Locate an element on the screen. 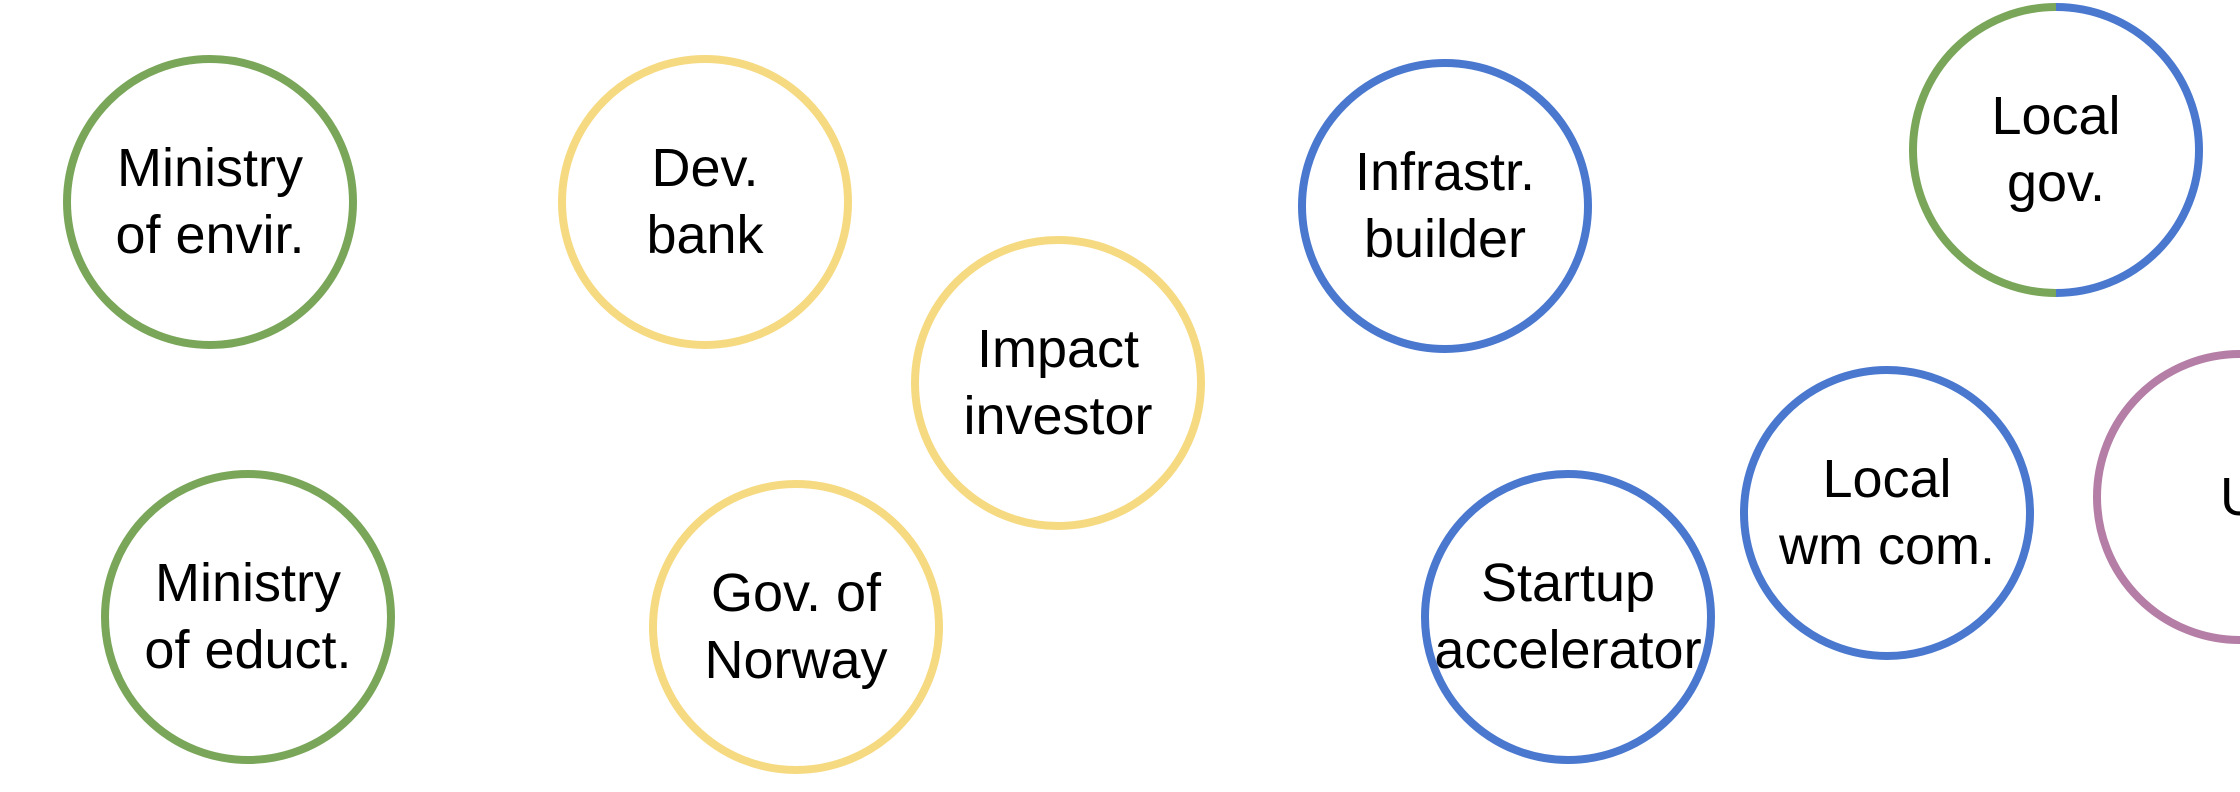 This screenshot has width=2240, height=792. label-line-2: of educt. is located at coordinates (248, 650).